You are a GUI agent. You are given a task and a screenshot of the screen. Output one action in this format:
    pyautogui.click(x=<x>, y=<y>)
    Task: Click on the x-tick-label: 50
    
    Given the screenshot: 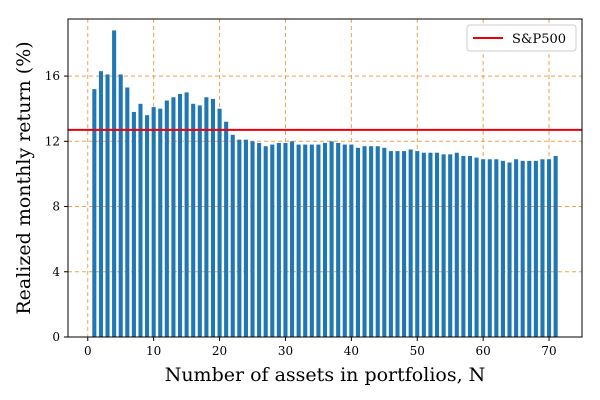 What is the action you would take?
    pyautogui.click(x=417, y=351)
    